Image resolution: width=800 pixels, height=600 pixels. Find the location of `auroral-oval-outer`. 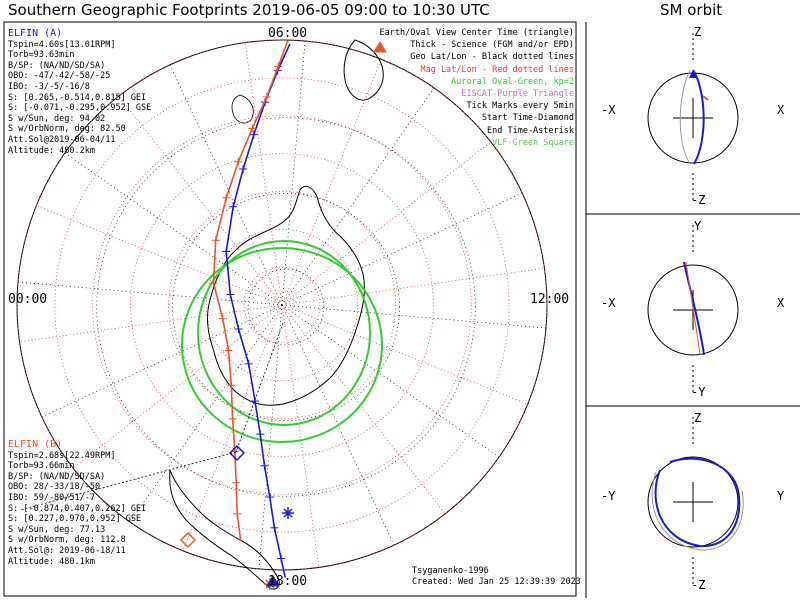

auroral-oval-outer is located at coordinates (282, 345).